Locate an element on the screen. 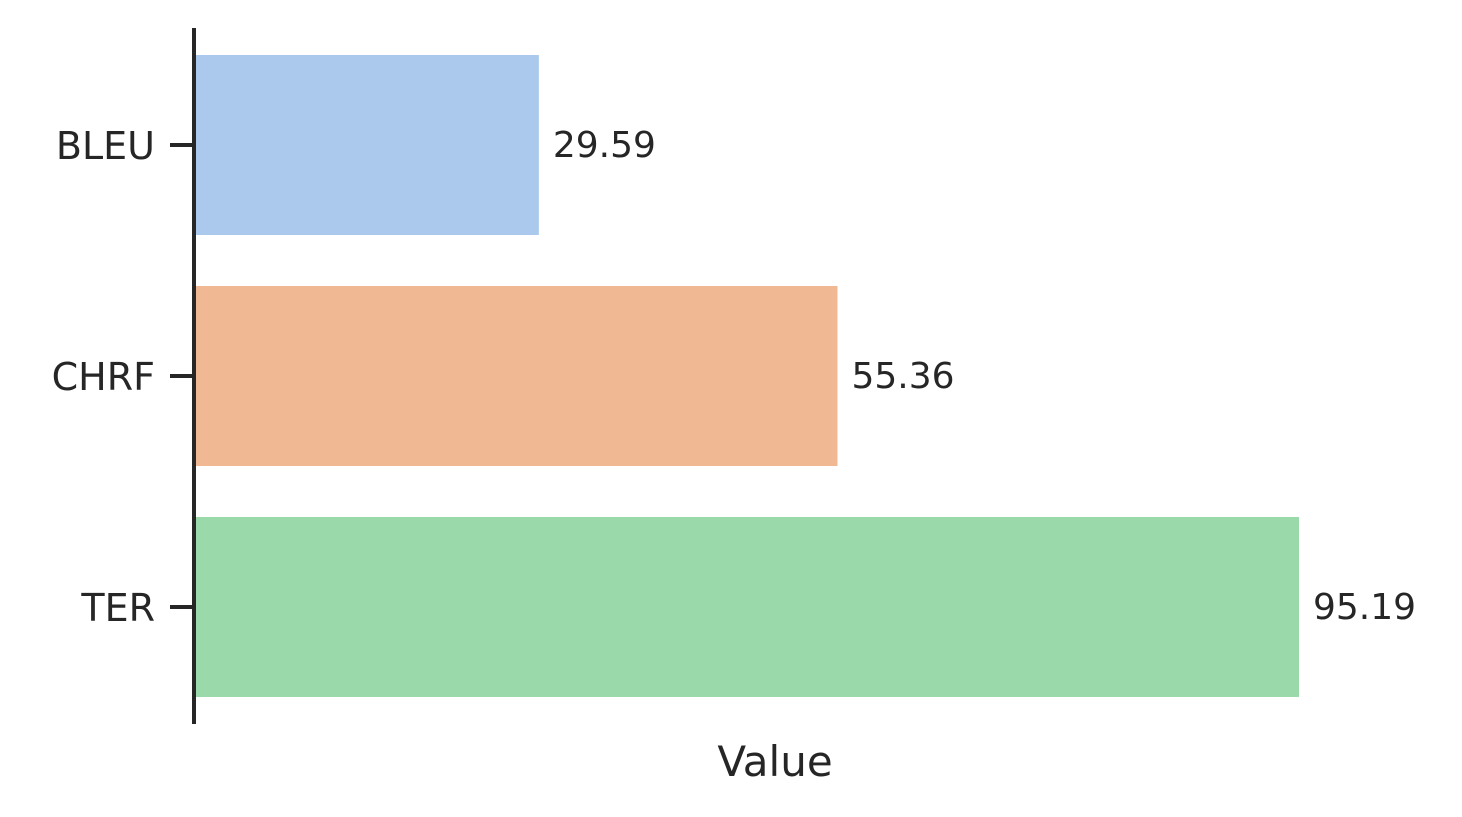  y-axis-ticks: BLEU CHRF TER is located at coordinates (123, 377).